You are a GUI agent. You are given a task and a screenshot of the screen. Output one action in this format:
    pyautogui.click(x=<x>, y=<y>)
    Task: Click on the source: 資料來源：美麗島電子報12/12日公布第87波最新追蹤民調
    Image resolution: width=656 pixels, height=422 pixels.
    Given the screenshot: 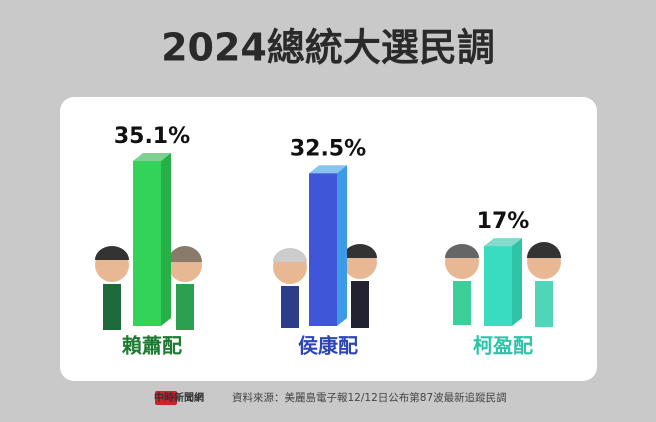 What is the action you would take?
    pyautogui.click(x=369, y=397)
    